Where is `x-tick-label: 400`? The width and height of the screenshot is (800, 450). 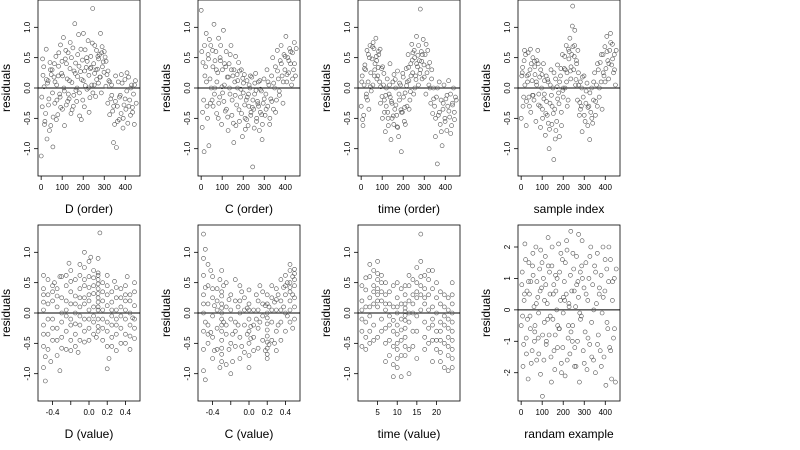
x-tick-label: 400 is located at coordinates (126, 187).